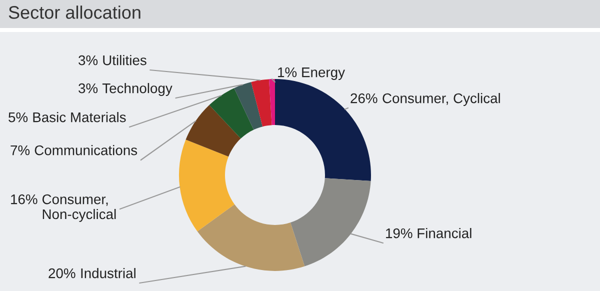 The width and height of the screenshot is (600, 291). What do you see at coordinates (108, 273) in the screenshot?
I see `slice-label: Industrial` at bounding box center [108, 273].